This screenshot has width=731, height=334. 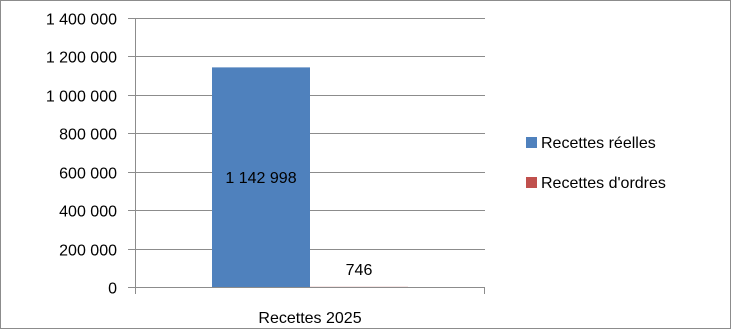 What do you see at coordinates (596, 163) in the screenshot?
I see `legend: Recettes réelles Recettes d'ordres` at bounding box center [596, 163].